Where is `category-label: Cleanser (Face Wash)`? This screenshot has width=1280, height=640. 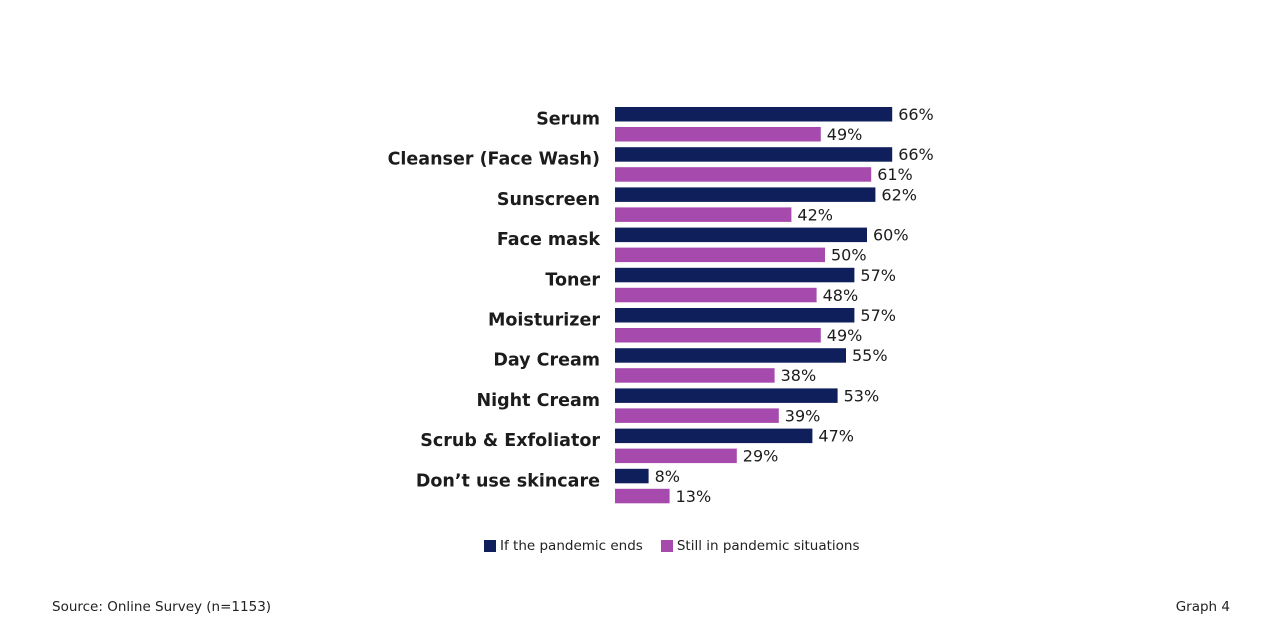 category-label: Cleanser (Face Wash) is located at coordinates (494, 160).